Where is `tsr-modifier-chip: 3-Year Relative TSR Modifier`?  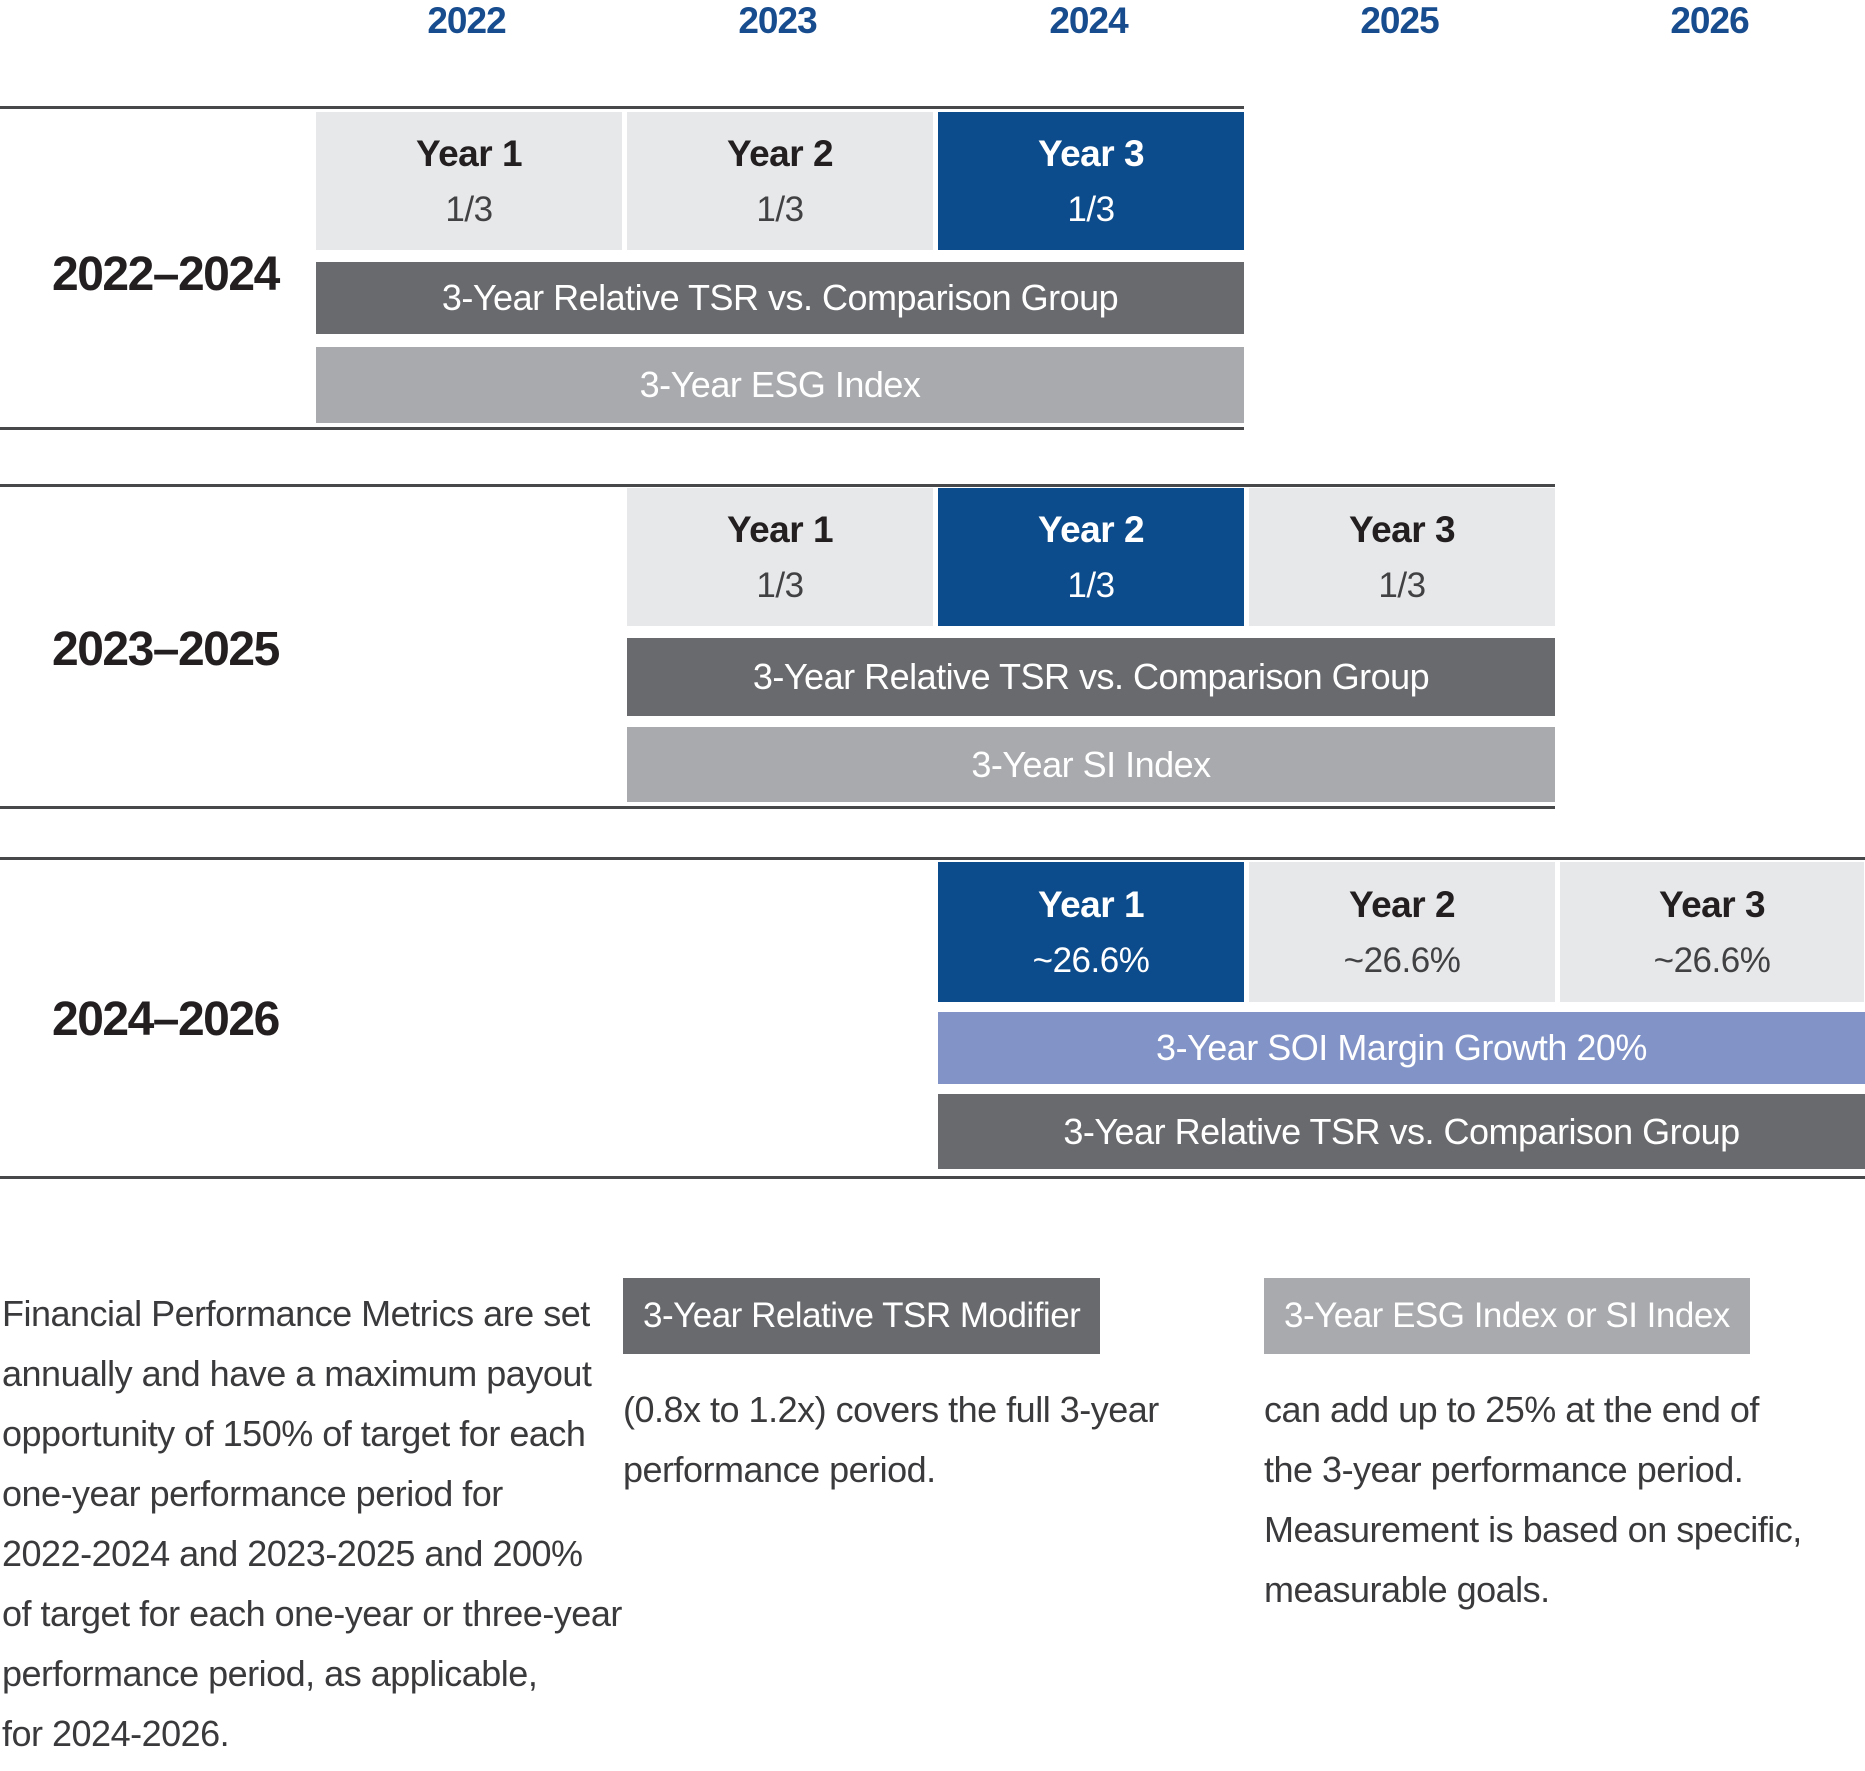
tsr-modifier-chip: 3-Year Relative TSR Modifier is located at coordinates (862, 1316).